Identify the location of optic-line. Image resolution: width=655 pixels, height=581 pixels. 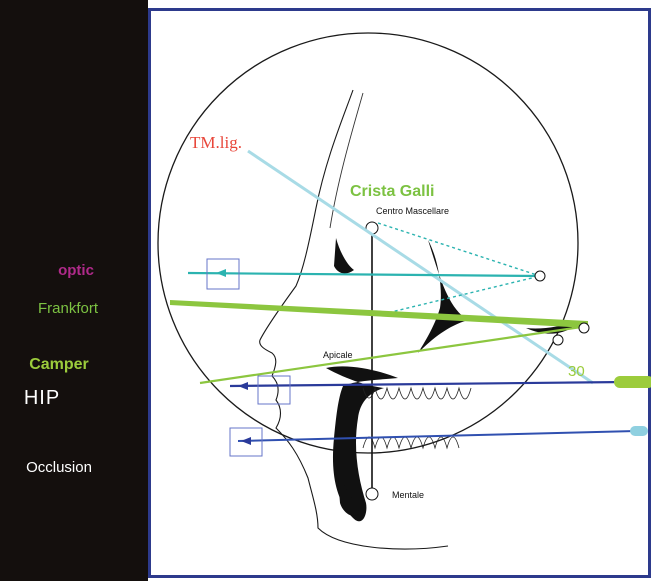
(364, 274).